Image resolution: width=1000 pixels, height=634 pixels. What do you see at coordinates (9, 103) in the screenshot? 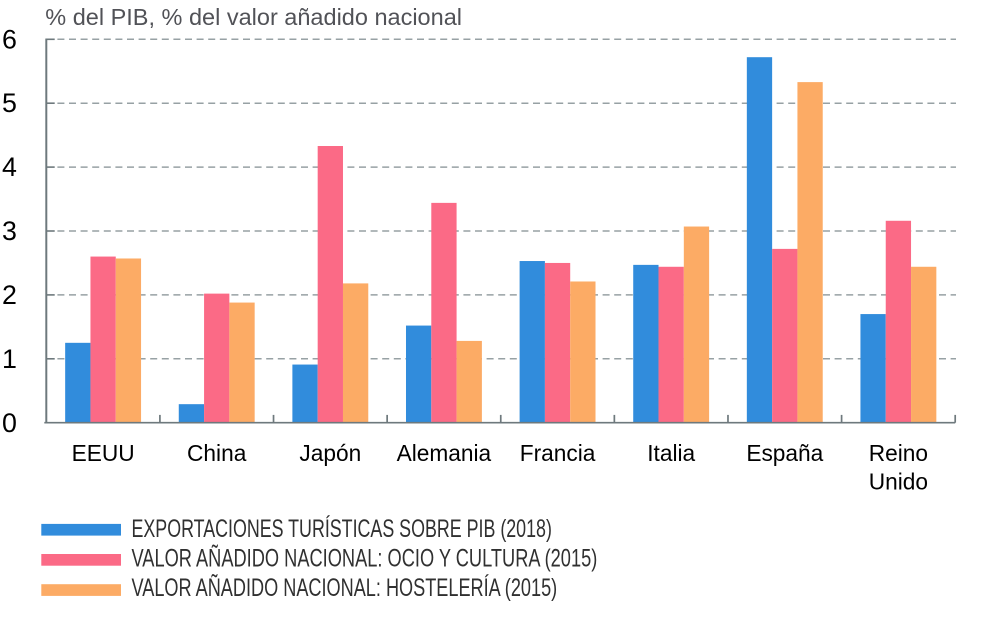
I see `svg-text: 5` at bounding box center [9, 103].